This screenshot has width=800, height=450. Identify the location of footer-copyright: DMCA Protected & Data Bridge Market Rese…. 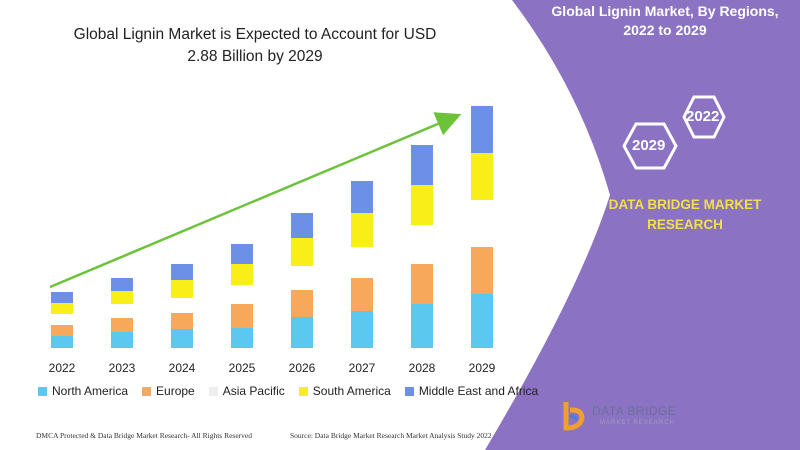
(144, 435).